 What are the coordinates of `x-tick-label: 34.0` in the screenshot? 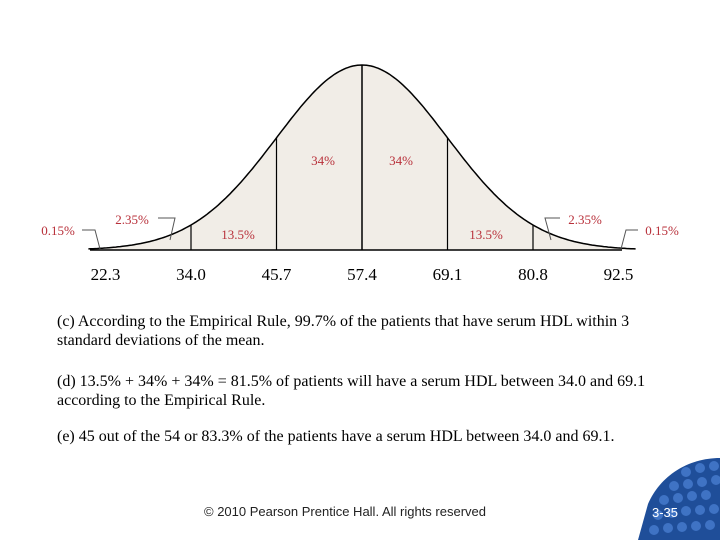 It's located at (191, 274).